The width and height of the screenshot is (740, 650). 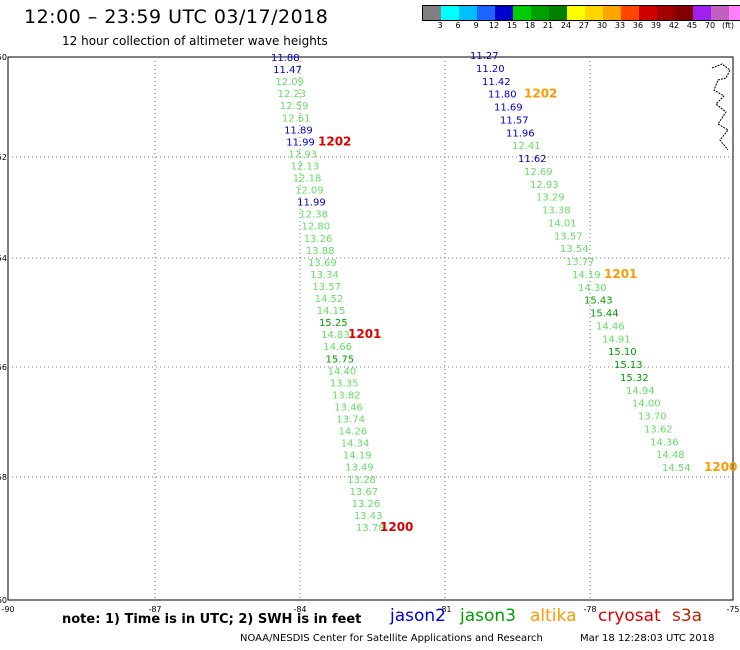 What do you see at coordinates (370, 528) in the screenshot?
I see `wave-height-value: 13.78` at bounding box center [370, 528].